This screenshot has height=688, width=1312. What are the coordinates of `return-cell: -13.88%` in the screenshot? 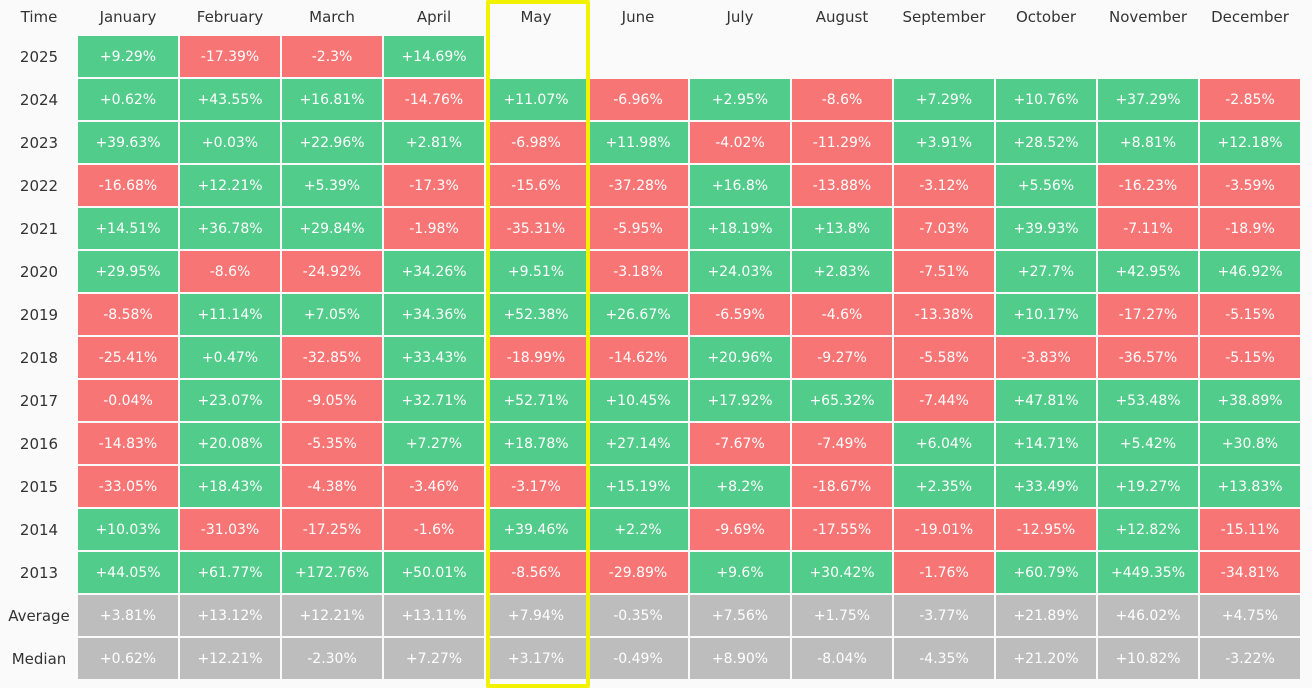 It's located at (842, 185).